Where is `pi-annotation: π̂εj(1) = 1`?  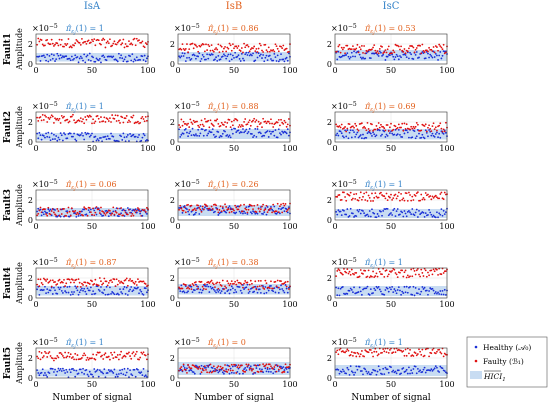
pi-annotation: π̂εj(1) = 1 is located at coordinates (383, 264).